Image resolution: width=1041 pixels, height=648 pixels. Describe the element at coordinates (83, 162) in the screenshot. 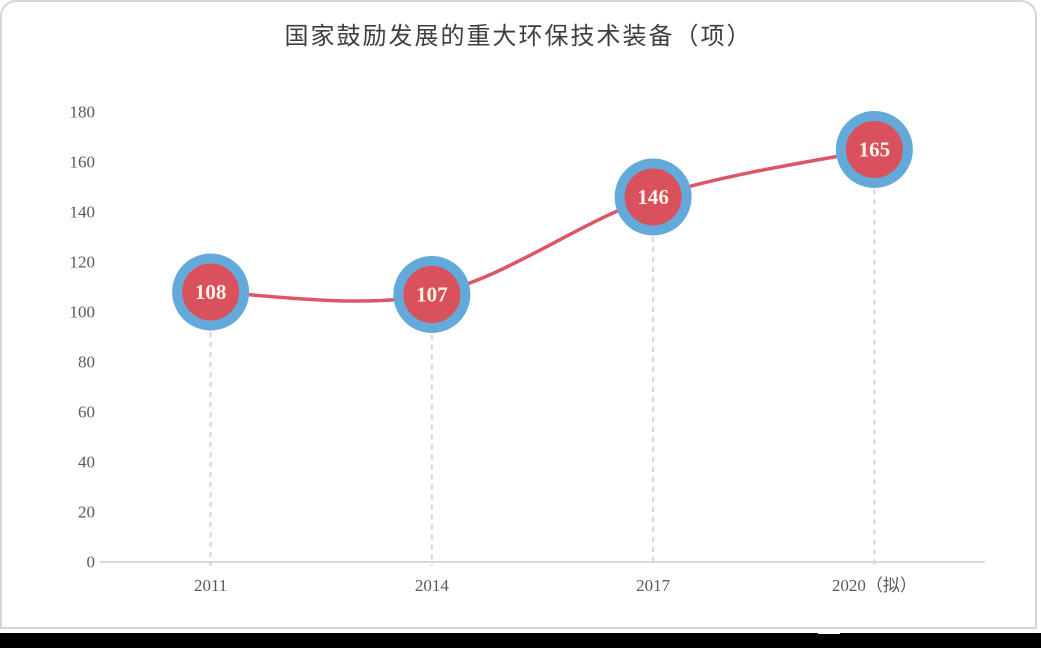

I see `y-tick-label: 160` at that location.